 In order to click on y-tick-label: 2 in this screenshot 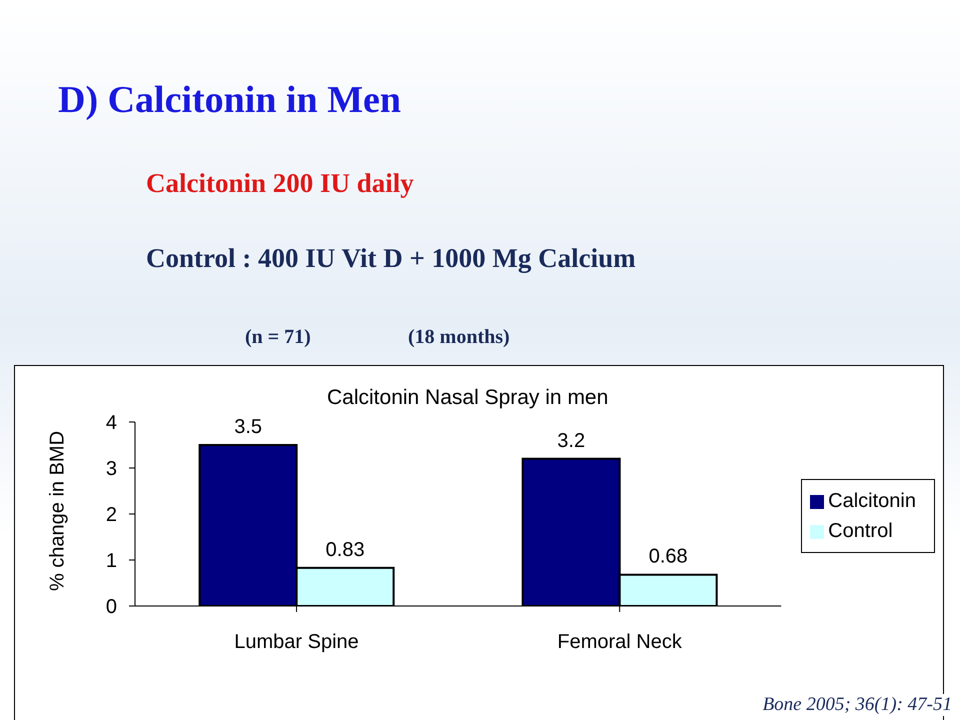, I will do `click(111, 515)`.